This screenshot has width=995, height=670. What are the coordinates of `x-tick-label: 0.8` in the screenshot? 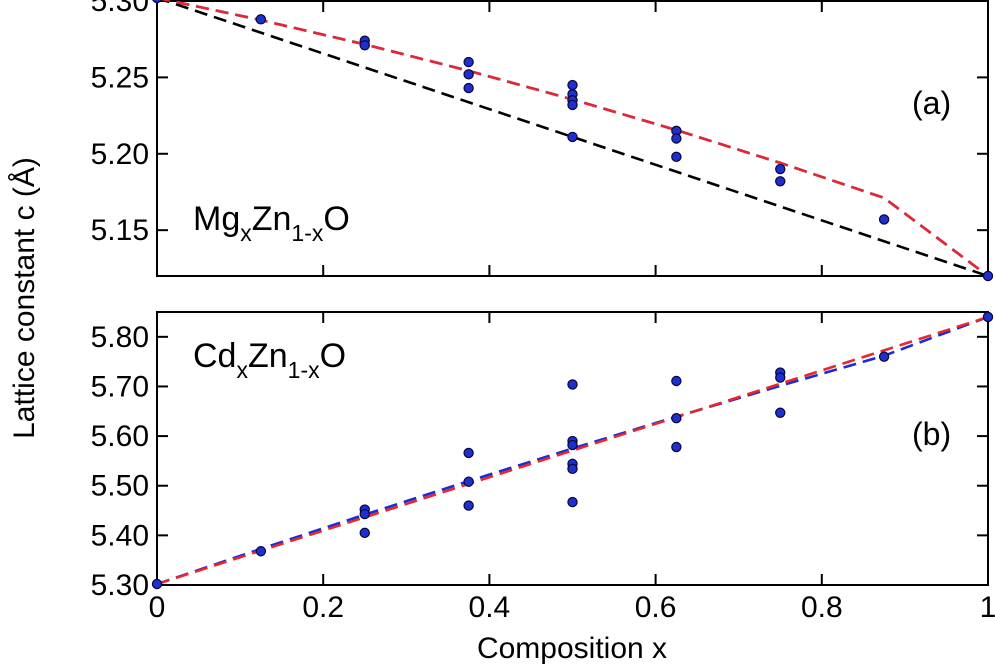 It's located at (822, 607).